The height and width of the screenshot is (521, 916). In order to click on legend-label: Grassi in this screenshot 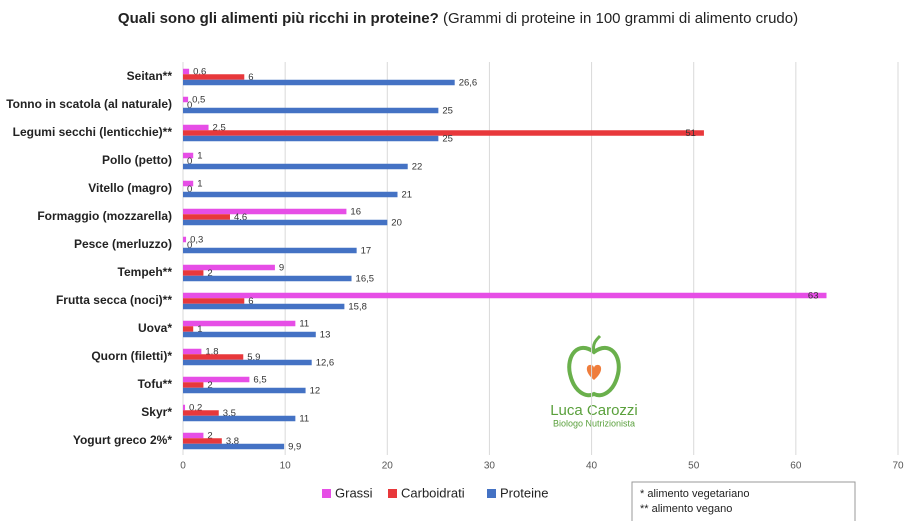, I will do `click(354, 492)`.